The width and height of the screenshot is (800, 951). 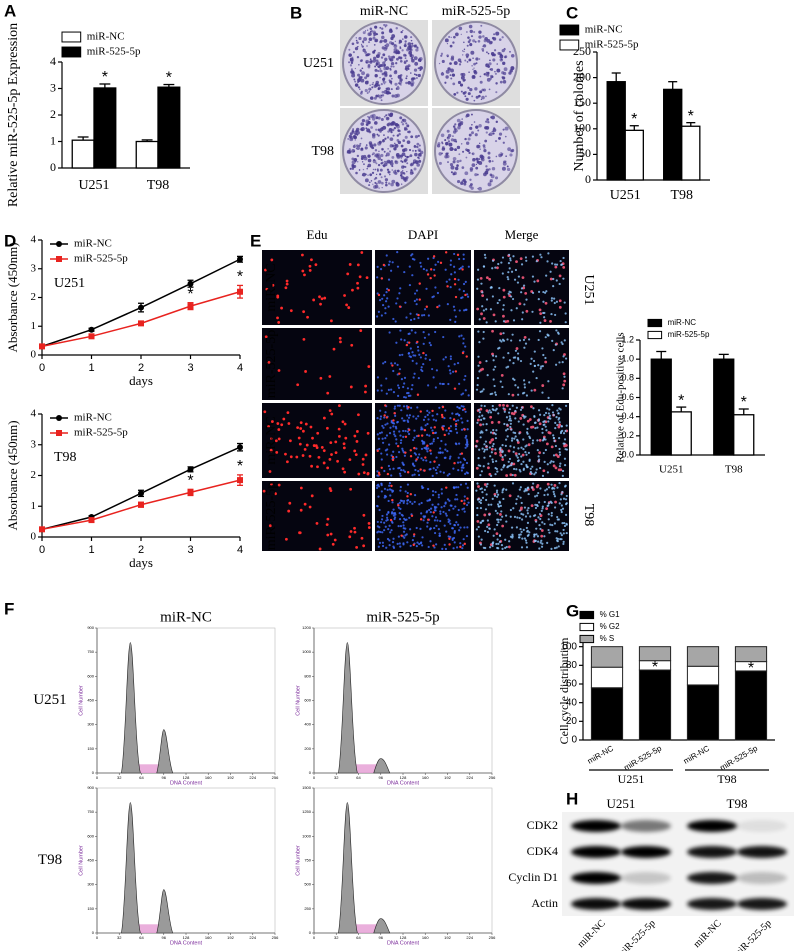 What do you see at coordinates (476, 11) in the screenshot?
I see `column-label: miR-525-5p` at bounding box center [476, 11].